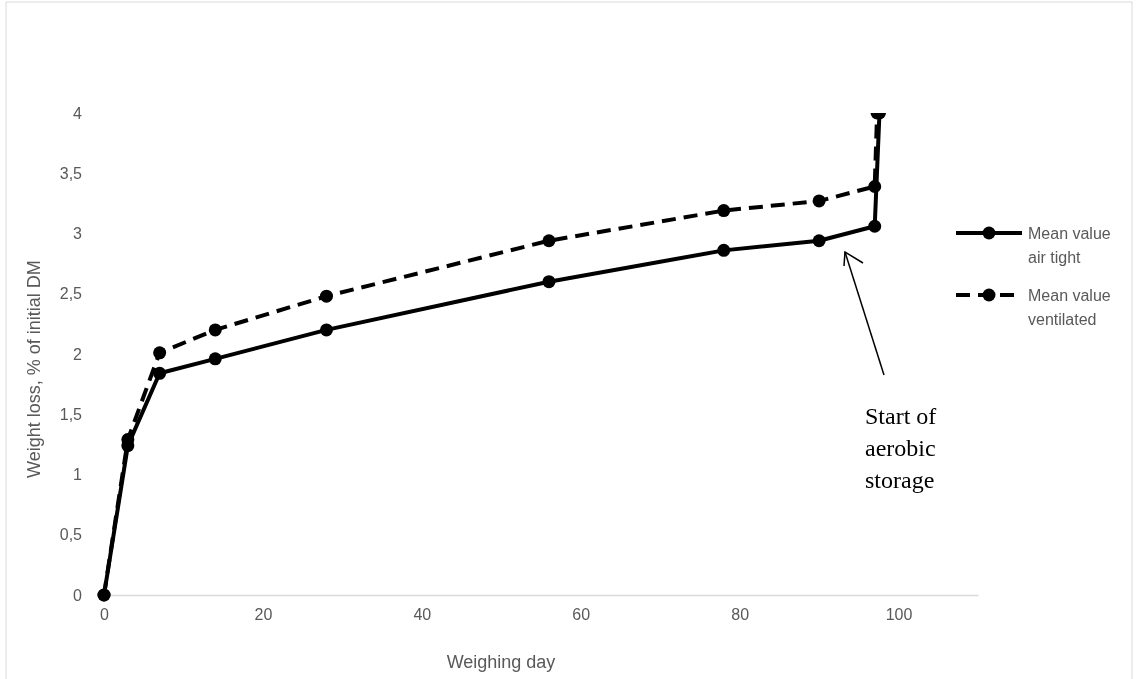 This screenshot has height=679, width=1138. I want to click on y-tick-label: 0,5, so click(71, 535).